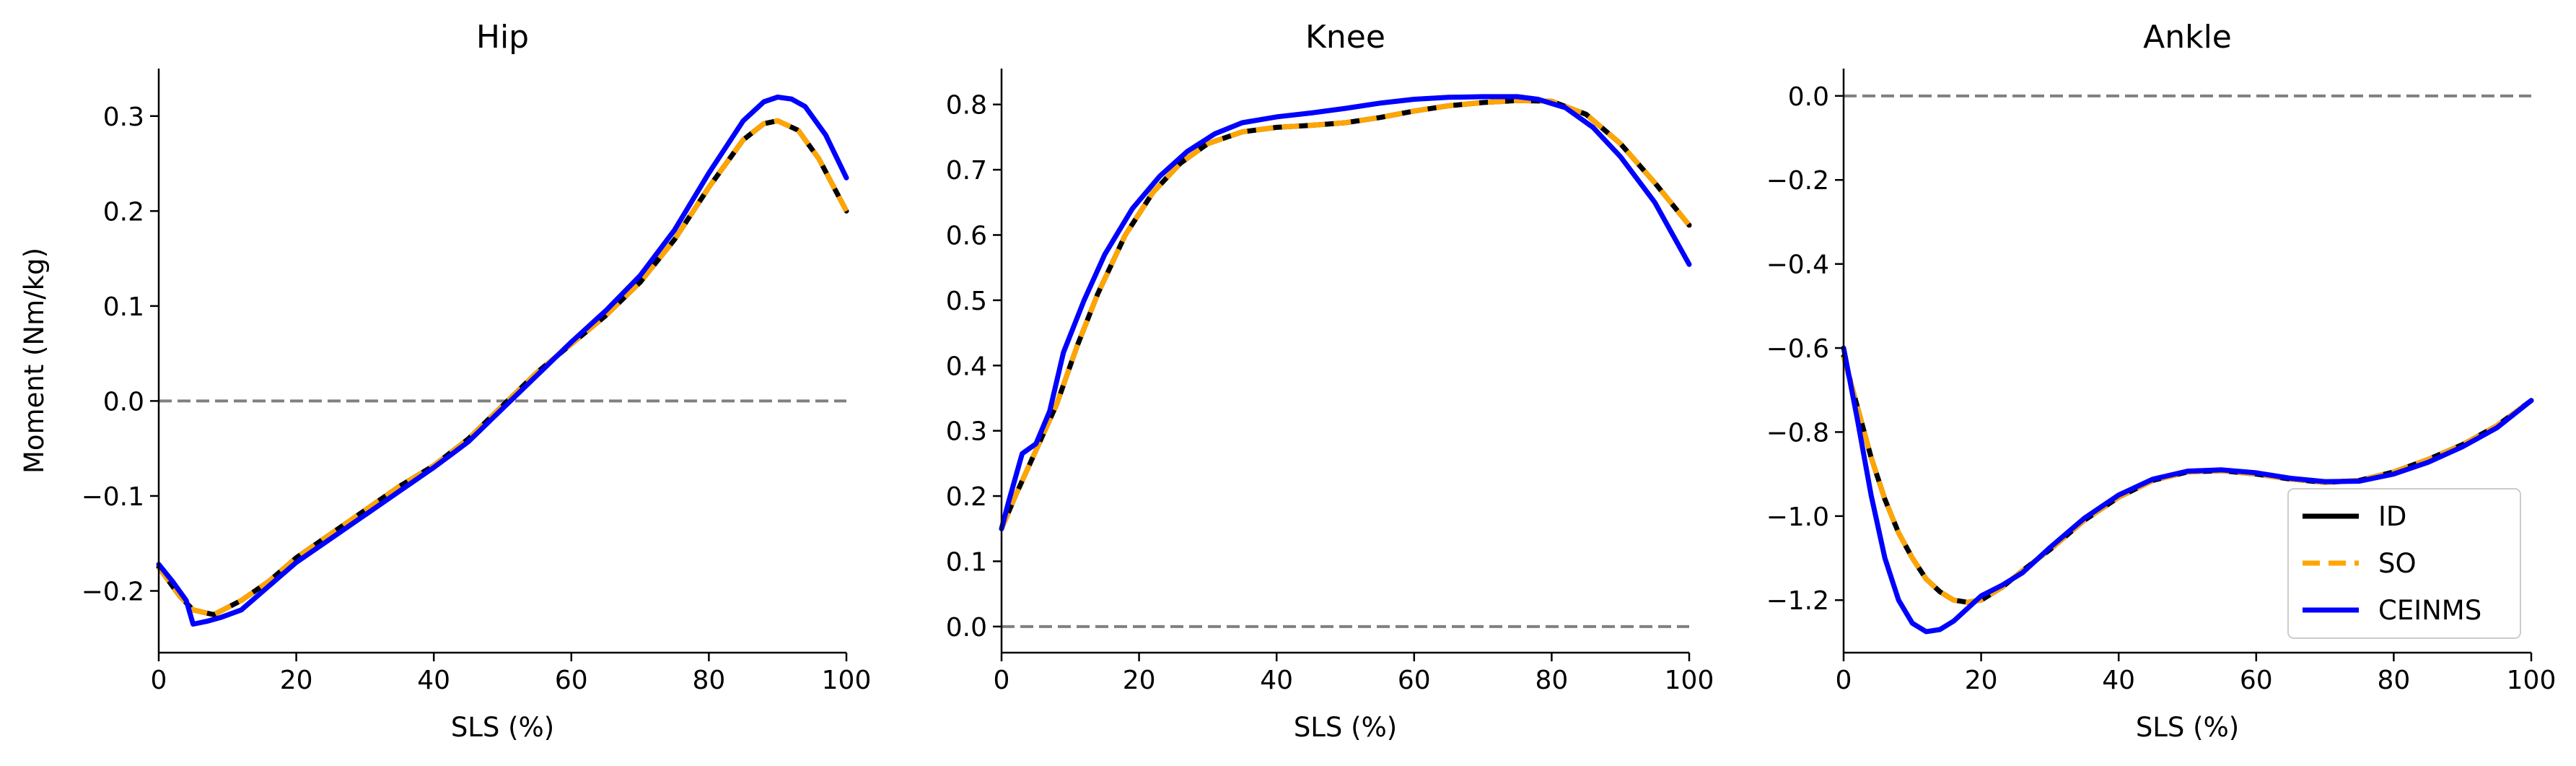  What do you see at coordinates (2392, 516) in the screenshot?
I see `legend-label-id: ID` at bounding box center [2392, 516].